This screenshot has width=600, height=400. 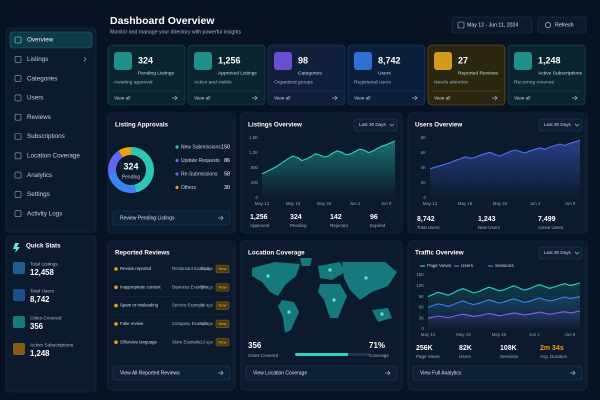 I want to click on coverage-bar, so click(x=322, y=354).